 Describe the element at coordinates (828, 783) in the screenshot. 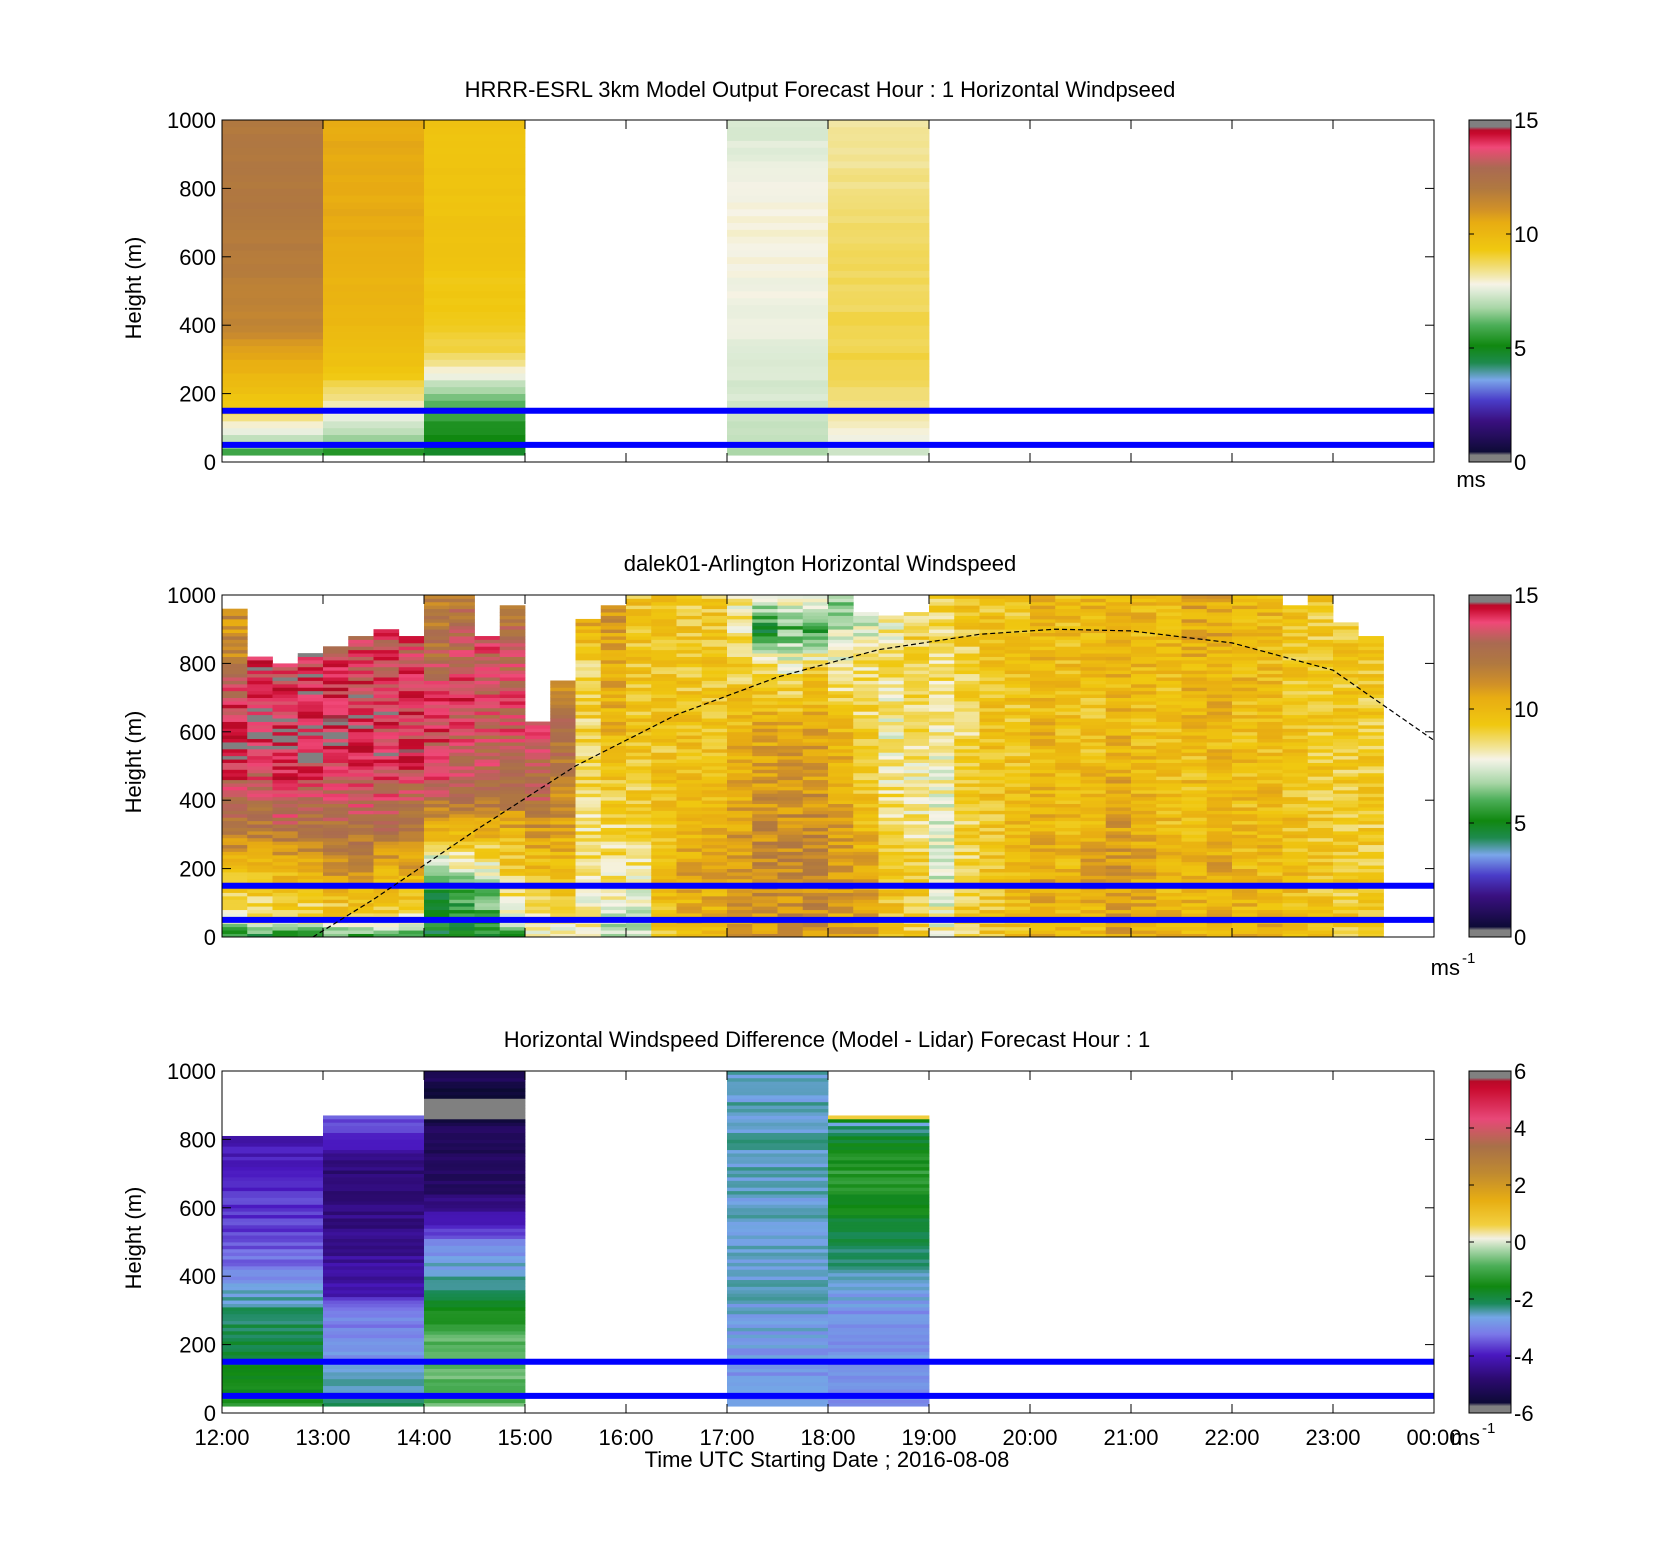

I see `lidar-overlay` at that location.